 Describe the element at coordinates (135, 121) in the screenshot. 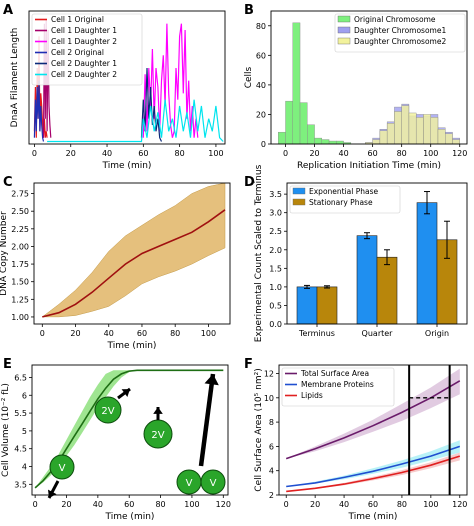

I see `data-series-line` at that location.